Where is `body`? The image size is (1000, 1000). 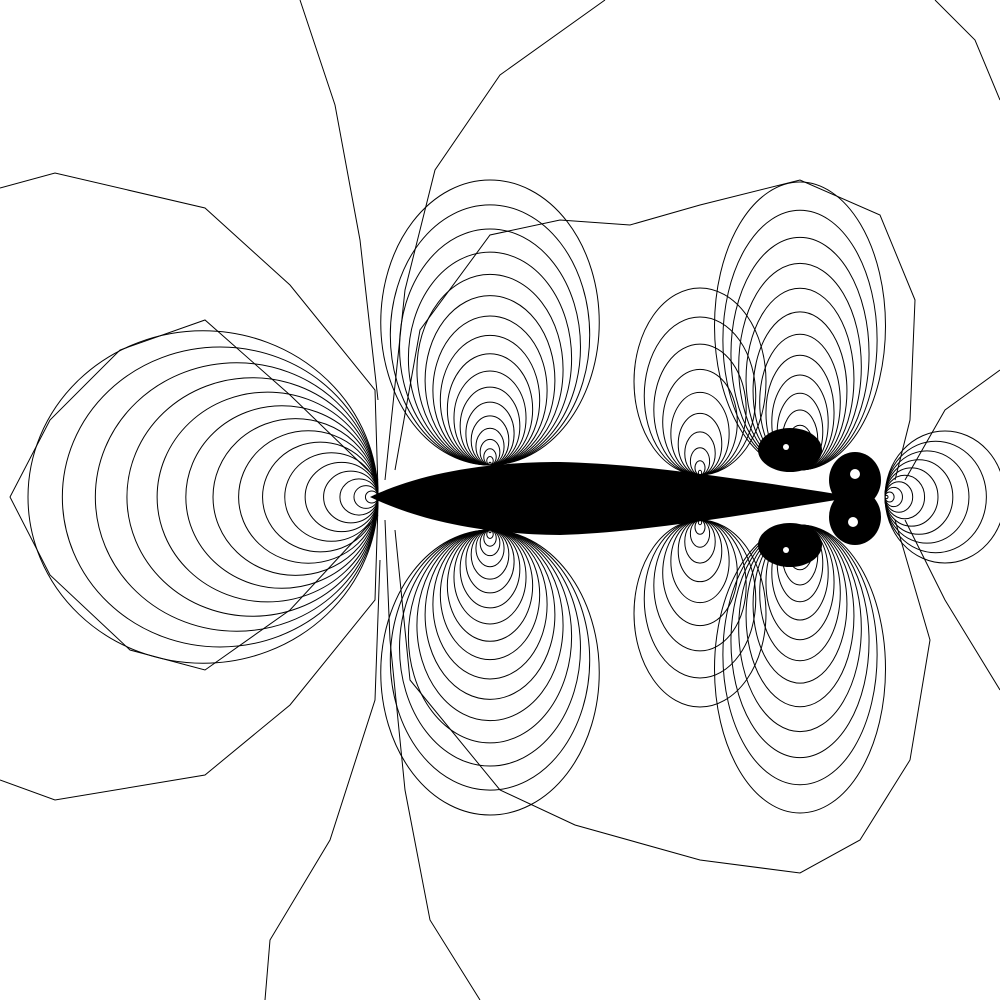 body is located at coordinates (612, 498).